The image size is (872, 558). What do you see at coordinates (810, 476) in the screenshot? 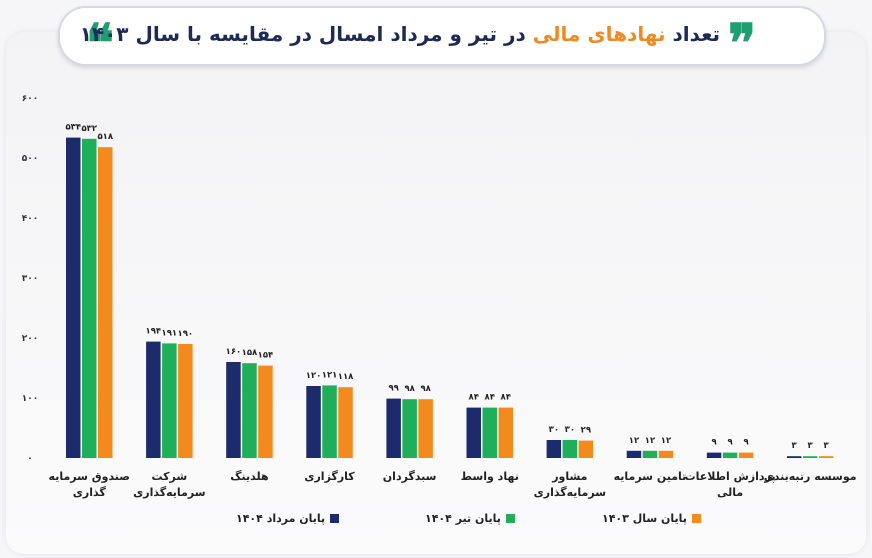
I see `category-label: موسسه رتبه‌بندی` at bounding box center [810, 476].